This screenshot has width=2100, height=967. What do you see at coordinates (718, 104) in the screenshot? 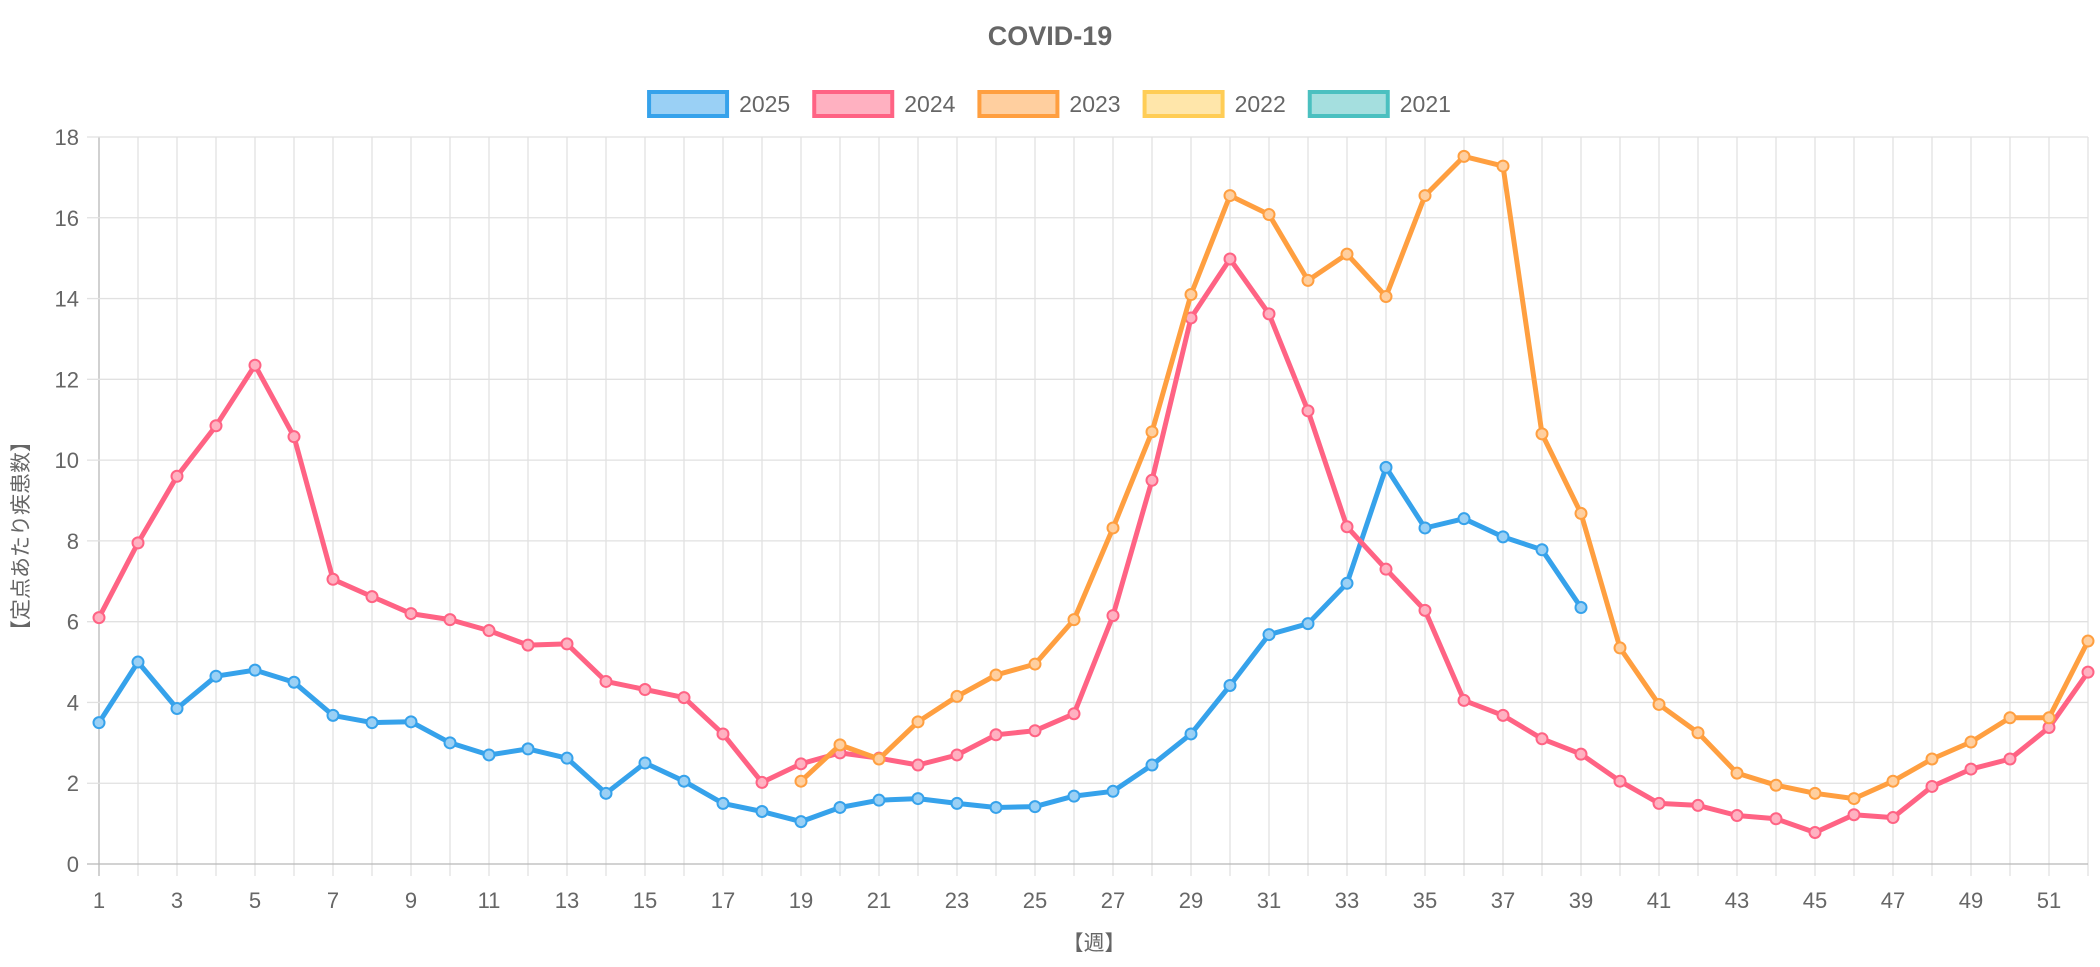
I see `legend-item-2025: 2025` at bounding box center [718, 104].